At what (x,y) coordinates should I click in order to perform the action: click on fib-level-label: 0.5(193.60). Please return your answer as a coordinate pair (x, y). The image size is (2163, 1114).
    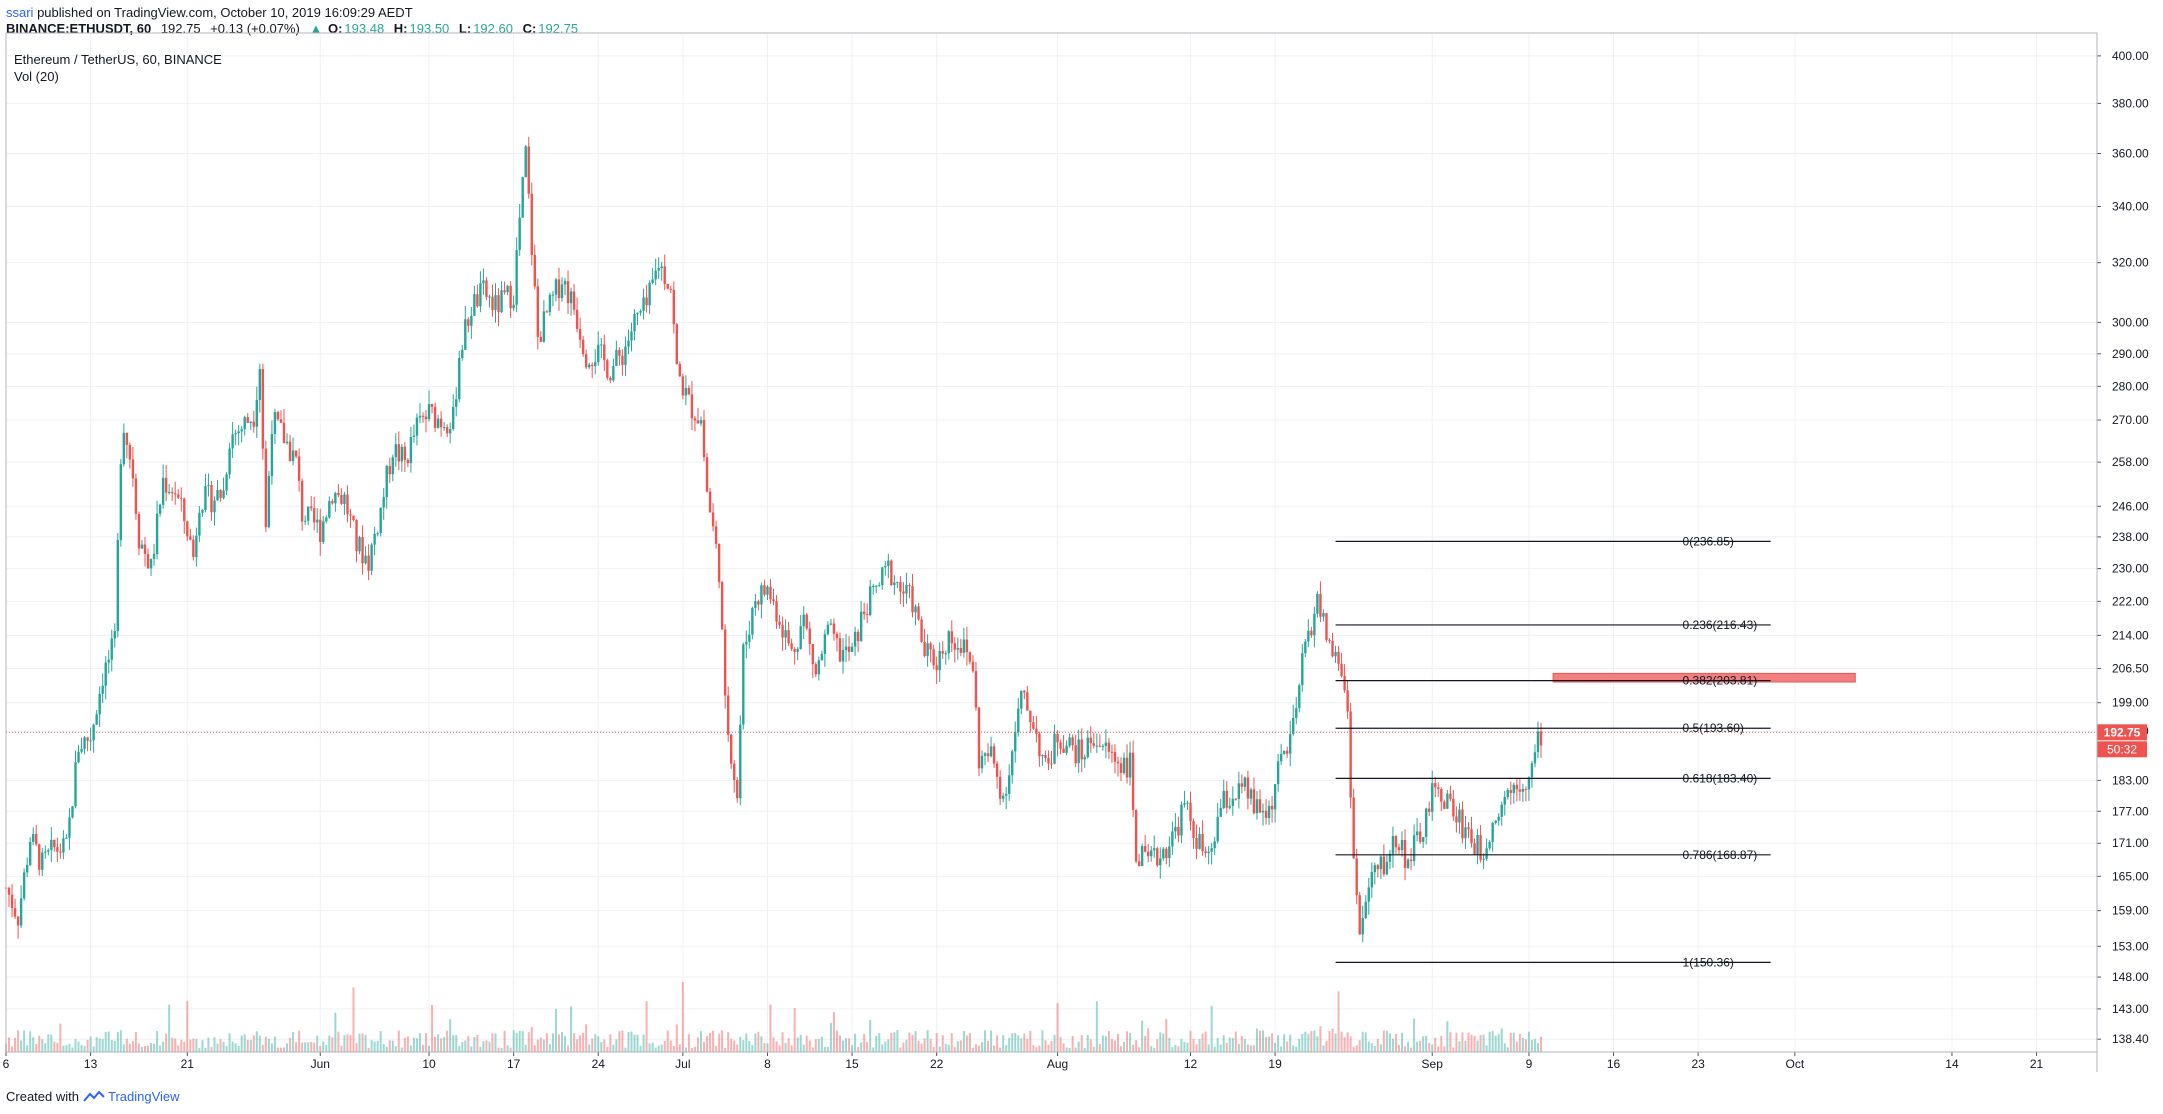
    Looking at the image, I should click on (1713, 728).